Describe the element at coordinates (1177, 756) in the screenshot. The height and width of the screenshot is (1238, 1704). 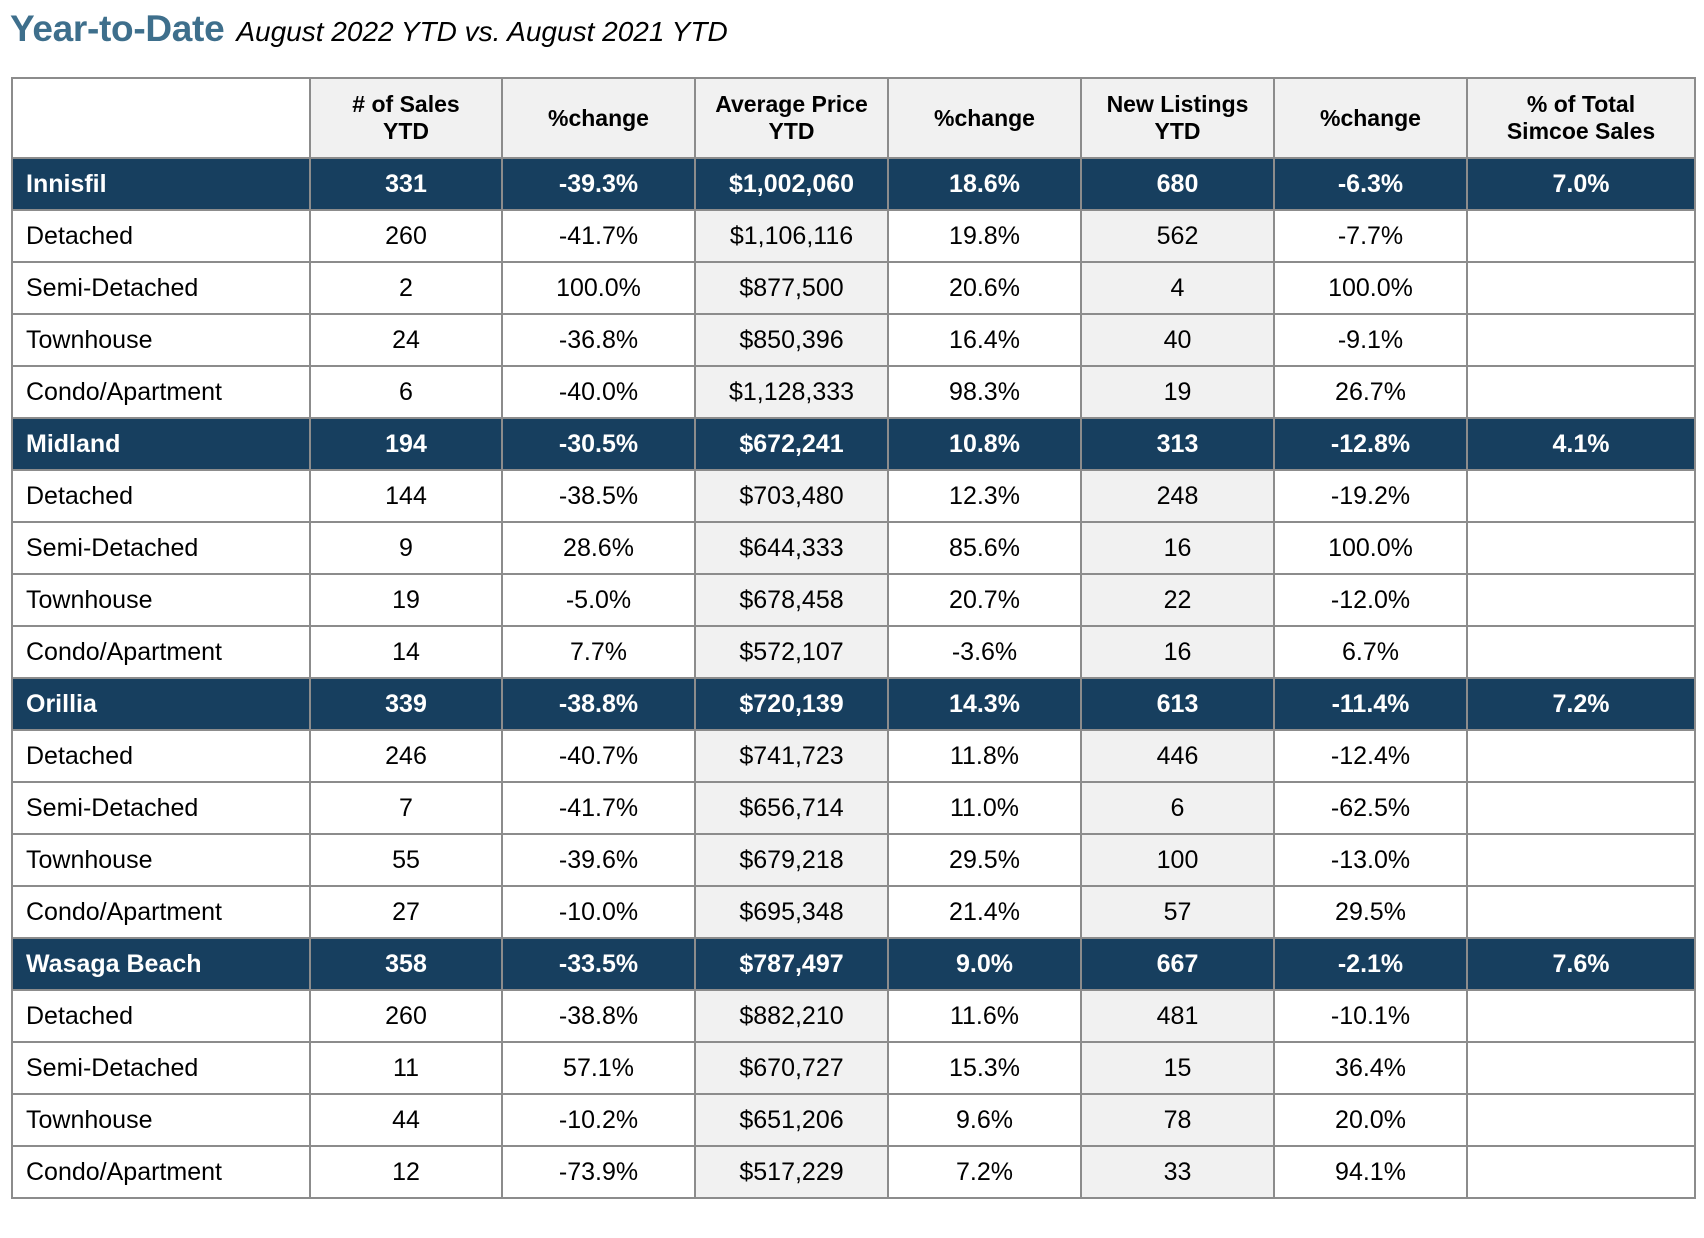
I see `table-cell: 446` at that location.